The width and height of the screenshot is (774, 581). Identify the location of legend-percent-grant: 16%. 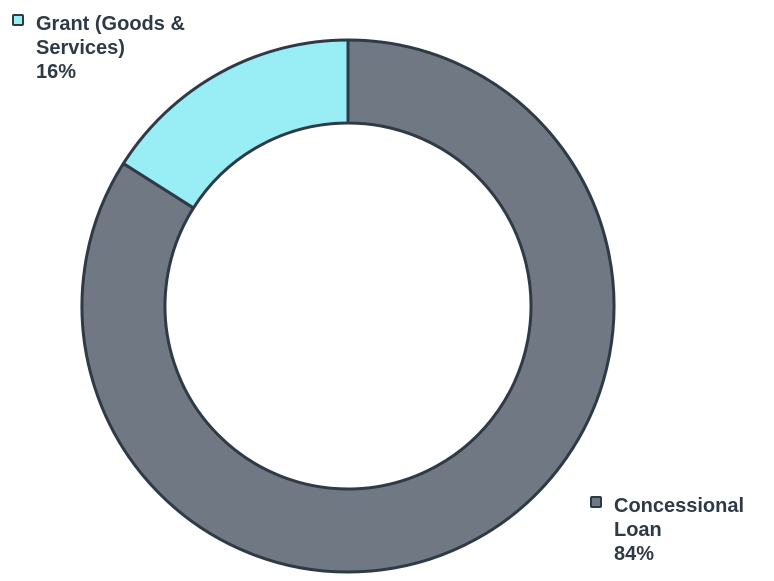
(56, 72).